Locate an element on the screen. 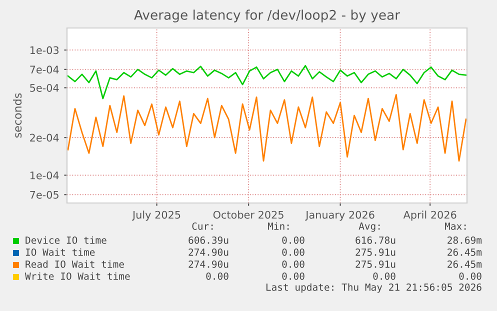 The height and width of the screenshot is (311, 497). text: Cur: is located at coordinates (202, 226).